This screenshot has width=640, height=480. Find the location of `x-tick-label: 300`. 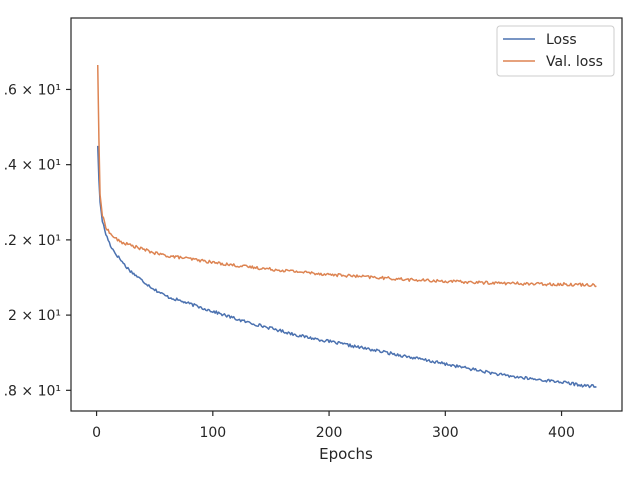

x-tick-label: 300 is located at coordinates (445, 433).